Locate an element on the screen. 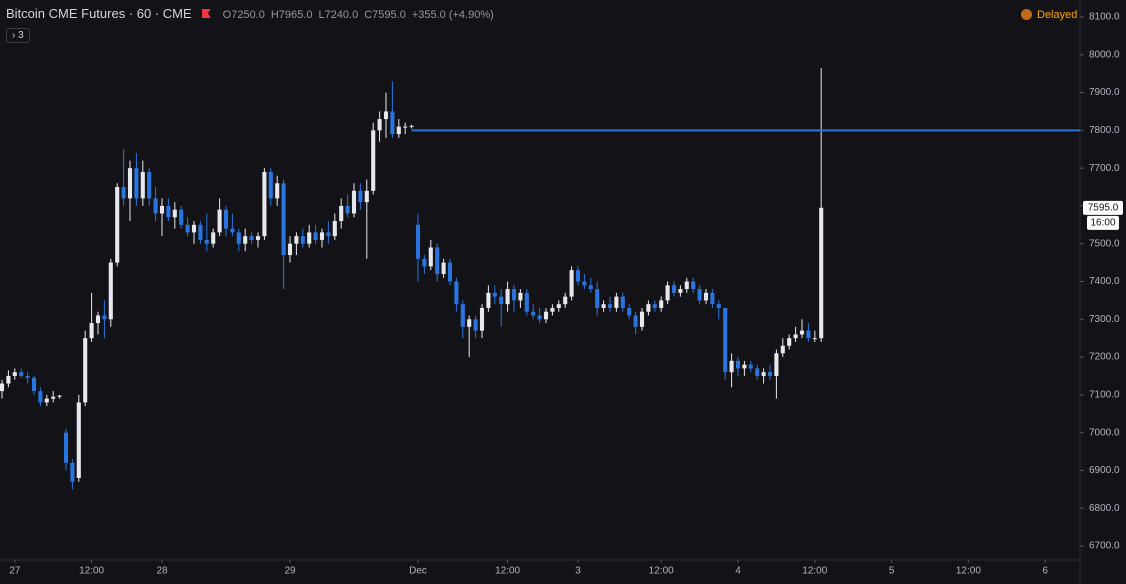 Image resolution: width=1126 pixels, height=584 pixels. y-tick-label: 6700.0 is located at coordinates (1104, 546).